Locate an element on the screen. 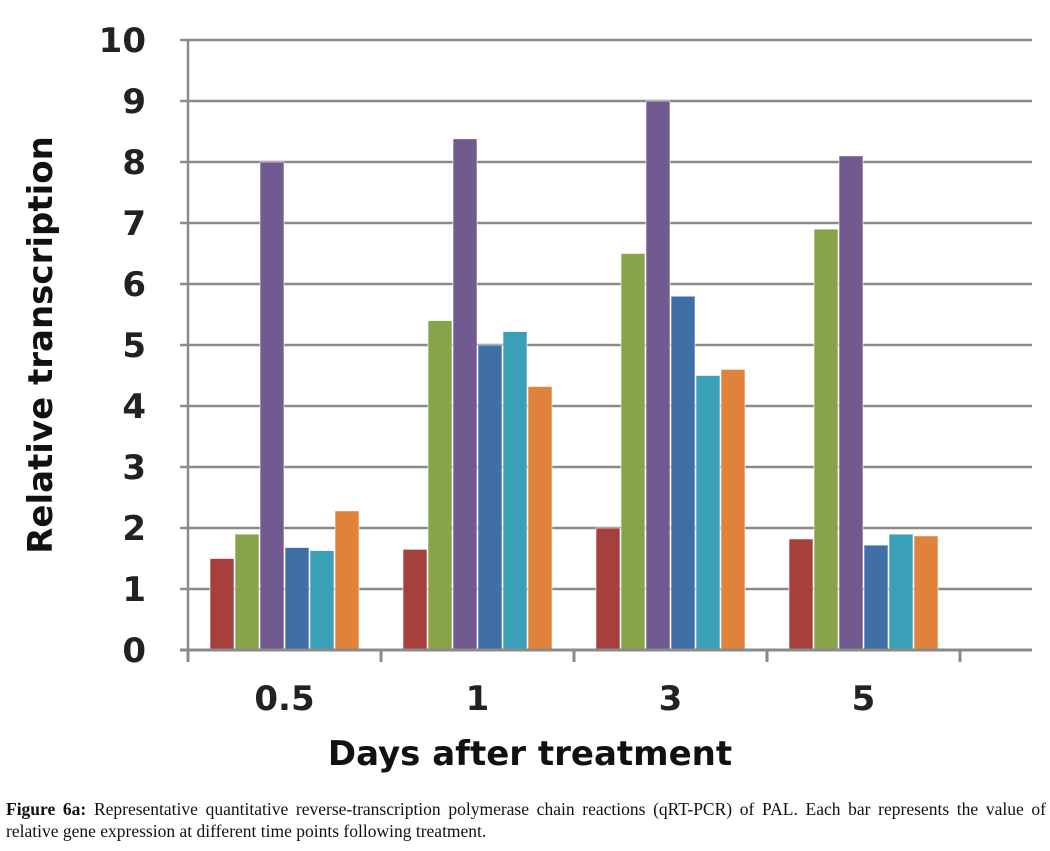 This screenshot has height=851, width=1050. y-tick-label: 1 is located at coordinates (134, 590).